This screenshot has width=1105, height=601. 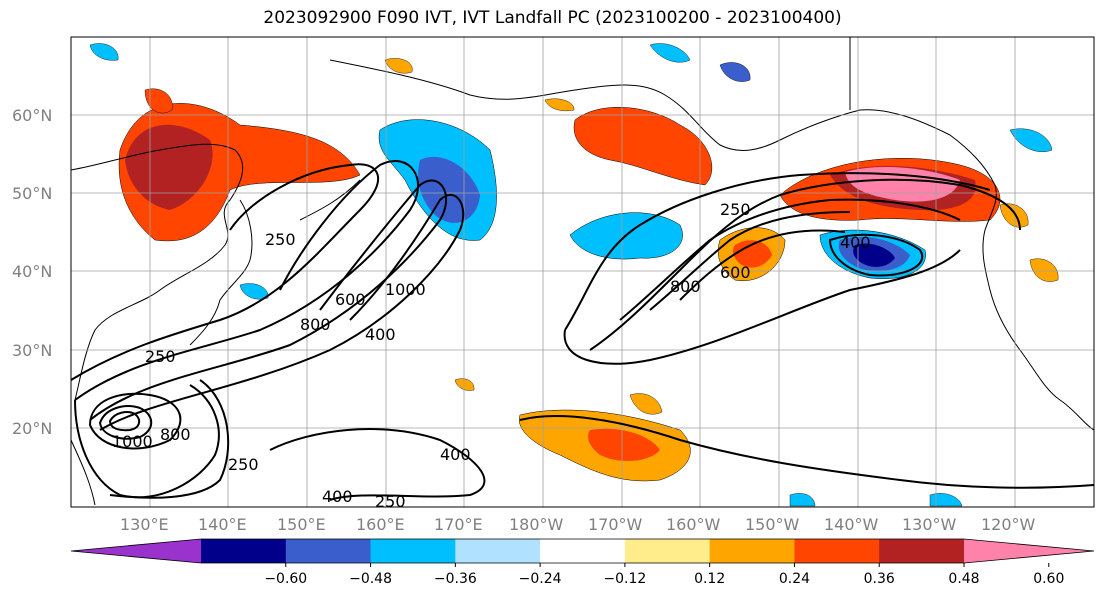 What do you see at coordinates (285, 579) in the screenshot?
I see `colorbar-tick-label: −0.60` at bounding box center [285, 579].